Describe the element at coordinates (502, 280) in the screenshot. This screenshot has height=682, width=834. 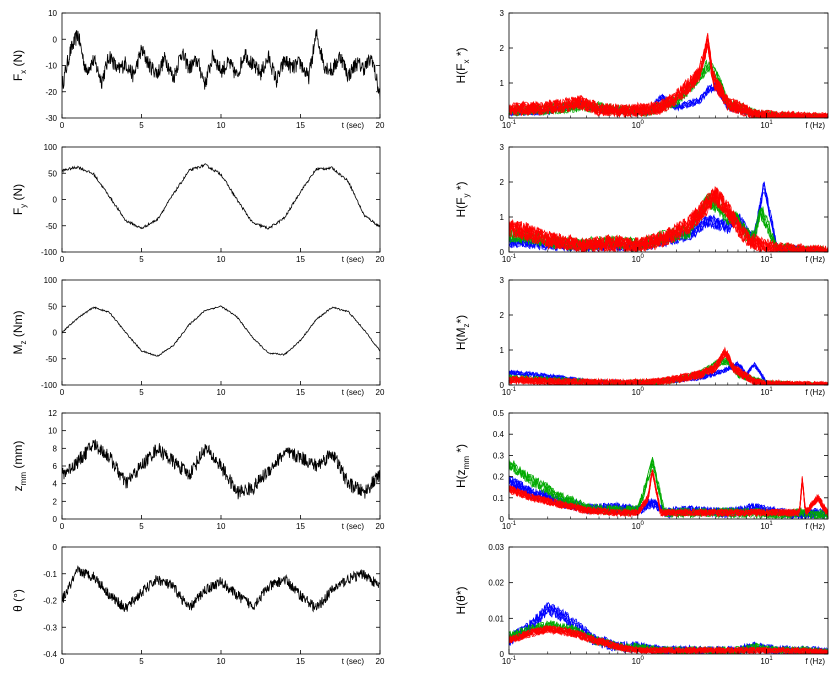
I see `y-tick-label: 3` at that location.